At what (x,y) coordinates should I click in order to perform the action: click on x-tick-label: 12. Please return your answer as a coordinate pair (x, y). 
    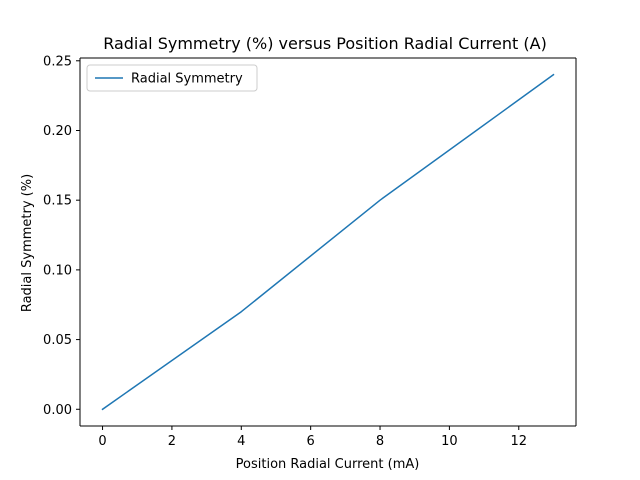
    Looking at the image, I should click on (518, 441).